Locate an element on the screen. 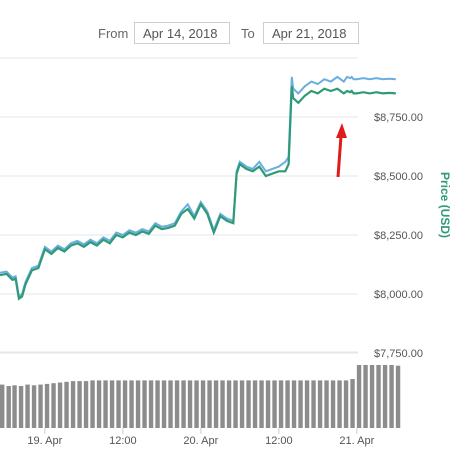 This screenshot has height=462, width=466. from-date-input: Apr 14, 2018 is located at coordinates (182, 33).